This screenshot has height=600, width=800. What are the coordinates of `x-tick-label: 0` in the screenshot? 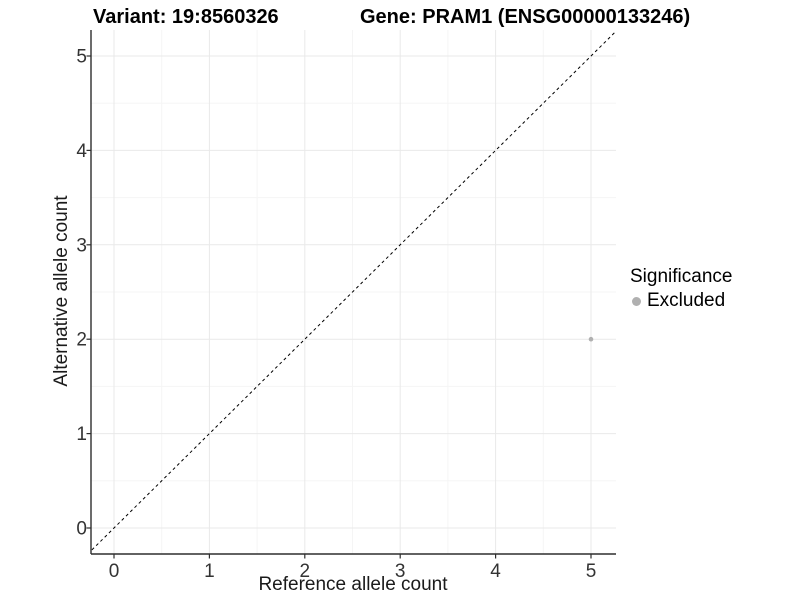 It's located at (114, 571).